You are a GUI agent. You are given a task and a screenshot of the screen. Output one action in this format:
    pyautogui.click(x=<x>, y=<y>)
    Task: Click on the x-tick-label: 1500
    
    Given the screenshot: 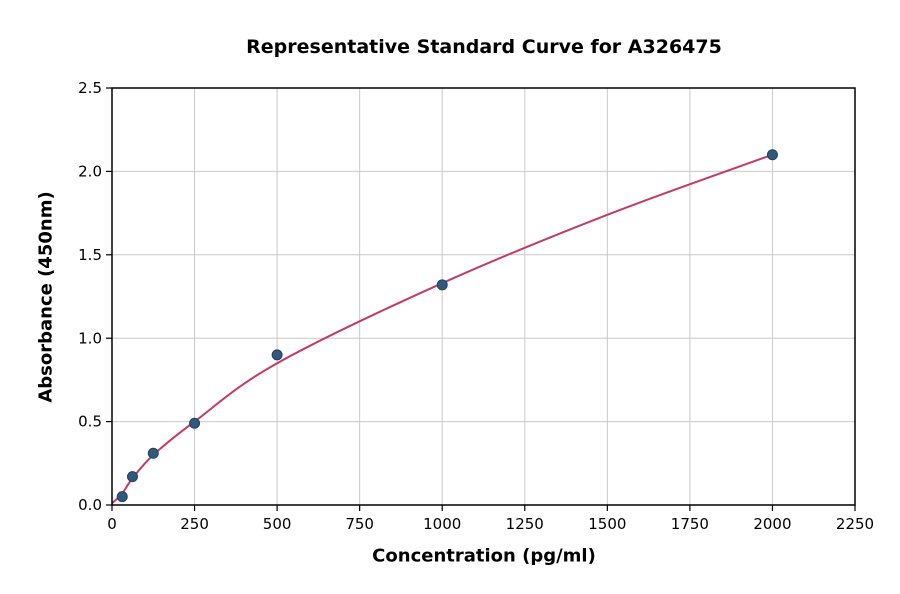 What is the action you would take?
    pyautogui.click(x=607, y=524)
    